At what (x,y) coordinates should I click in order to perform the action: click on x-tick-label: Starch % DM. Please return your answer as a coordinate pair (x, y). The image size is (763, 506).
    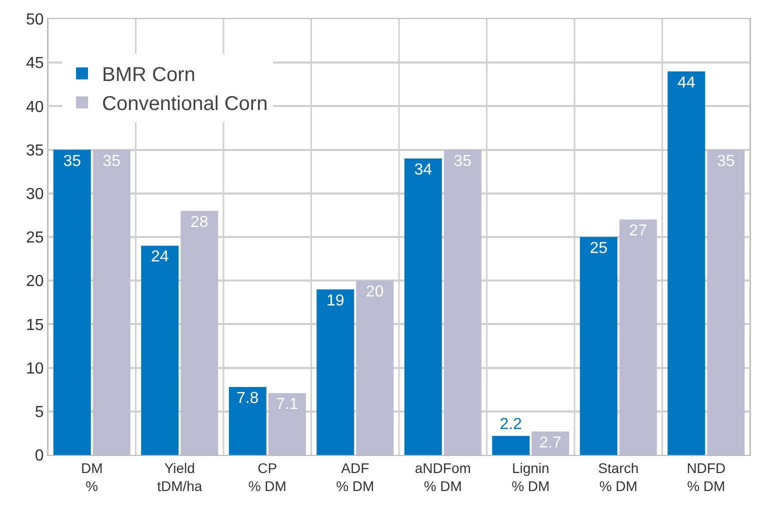
    Looking at the image, I should click on (618, 477).